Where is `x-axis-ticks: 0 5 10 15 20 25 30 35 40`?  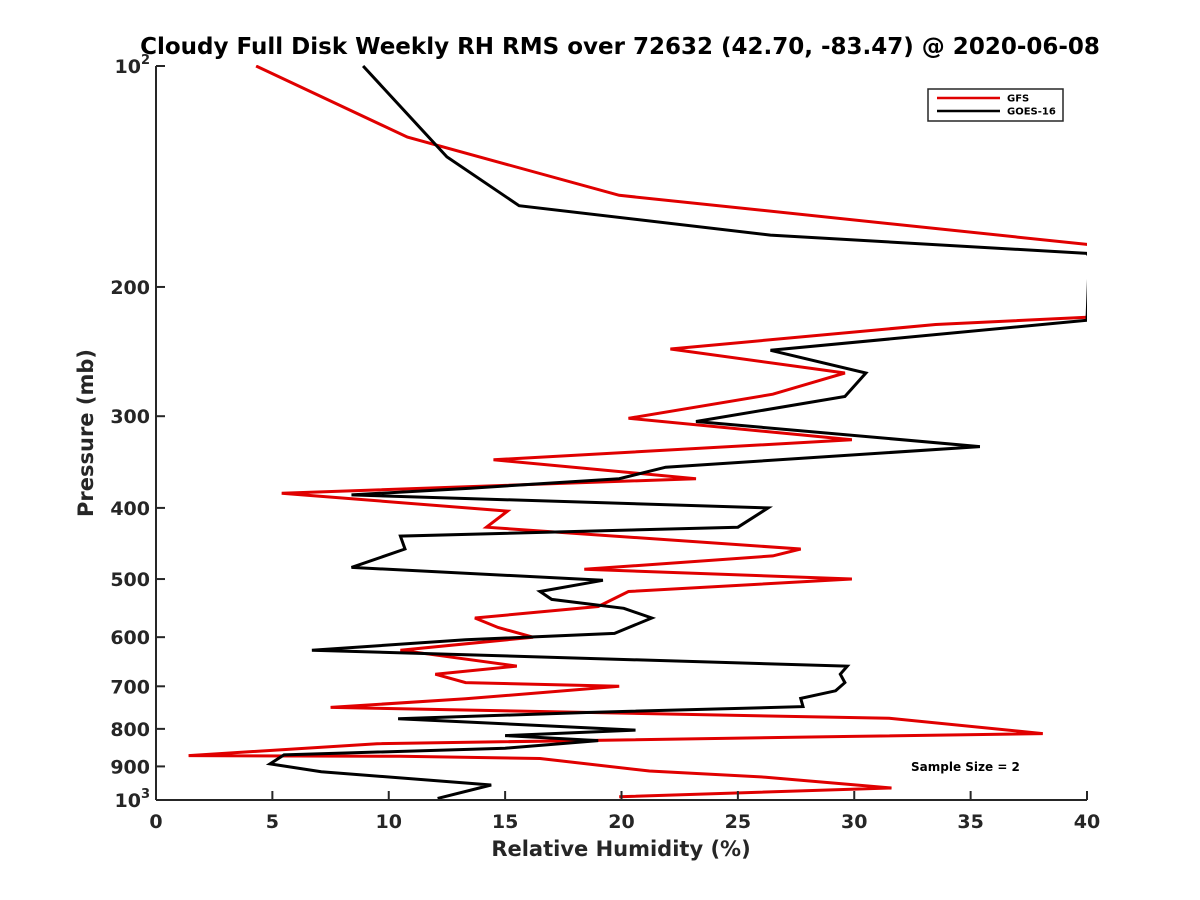 x-axis-ticks: 0 5 10 15 20 25 30 35 40 is located at coordinates (624, 812).